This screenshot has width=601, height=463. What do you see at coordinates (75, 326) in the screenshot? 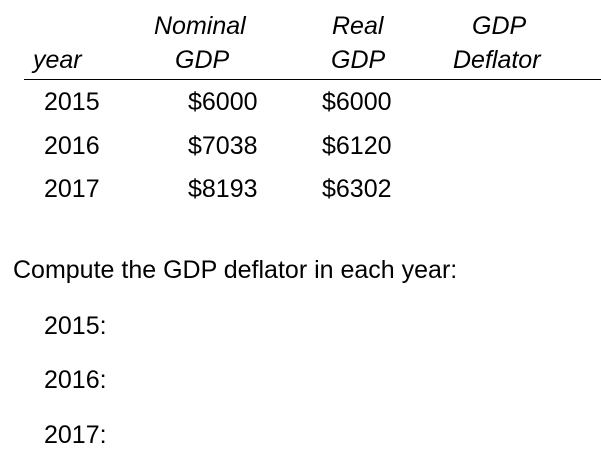
I see `answer-label-2015: 2015:` at bounding box center [75, 326].